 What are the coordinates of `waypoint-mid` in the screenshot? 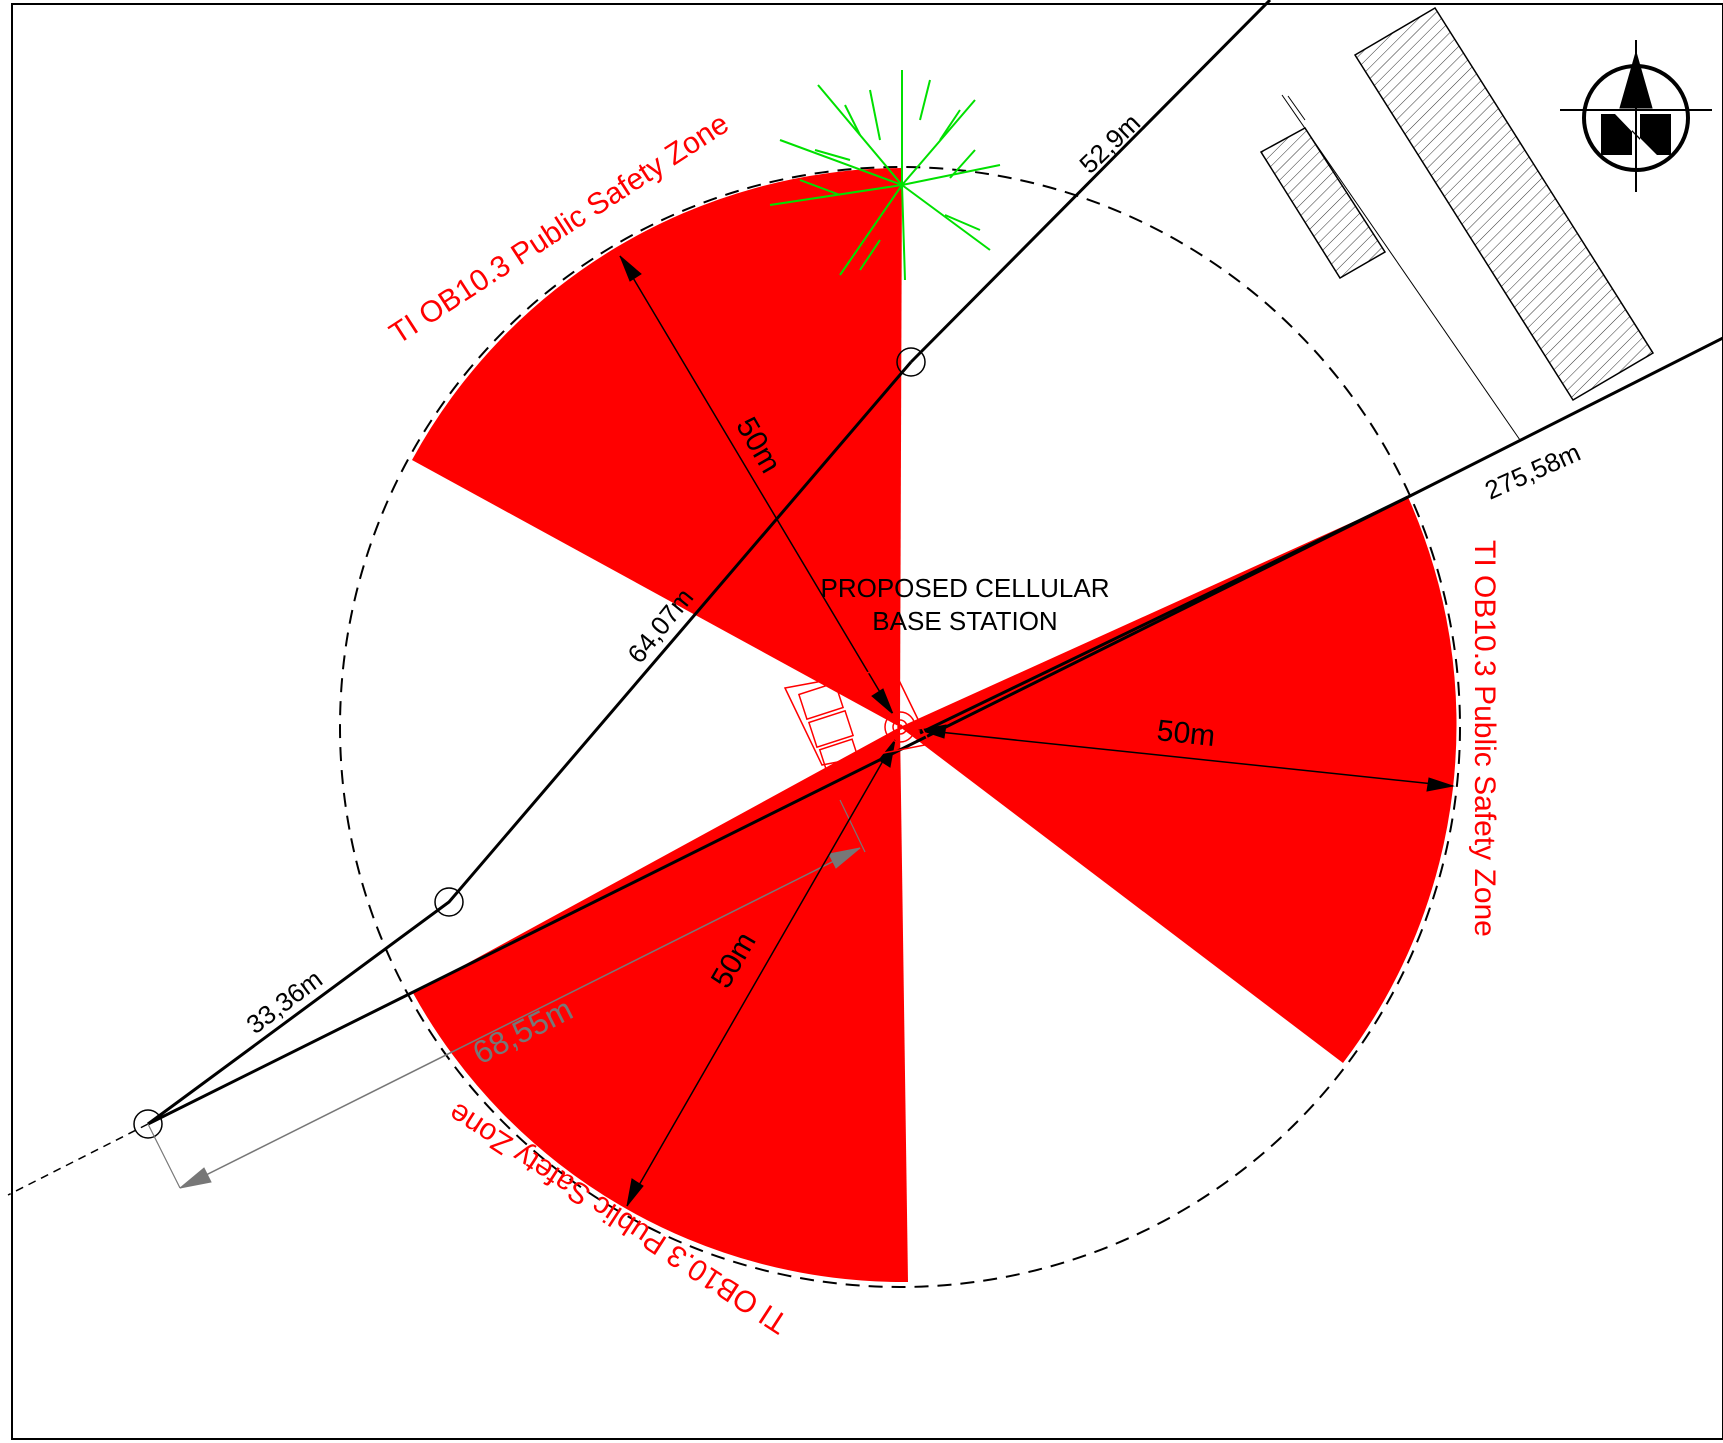 It's located at (449, 902).